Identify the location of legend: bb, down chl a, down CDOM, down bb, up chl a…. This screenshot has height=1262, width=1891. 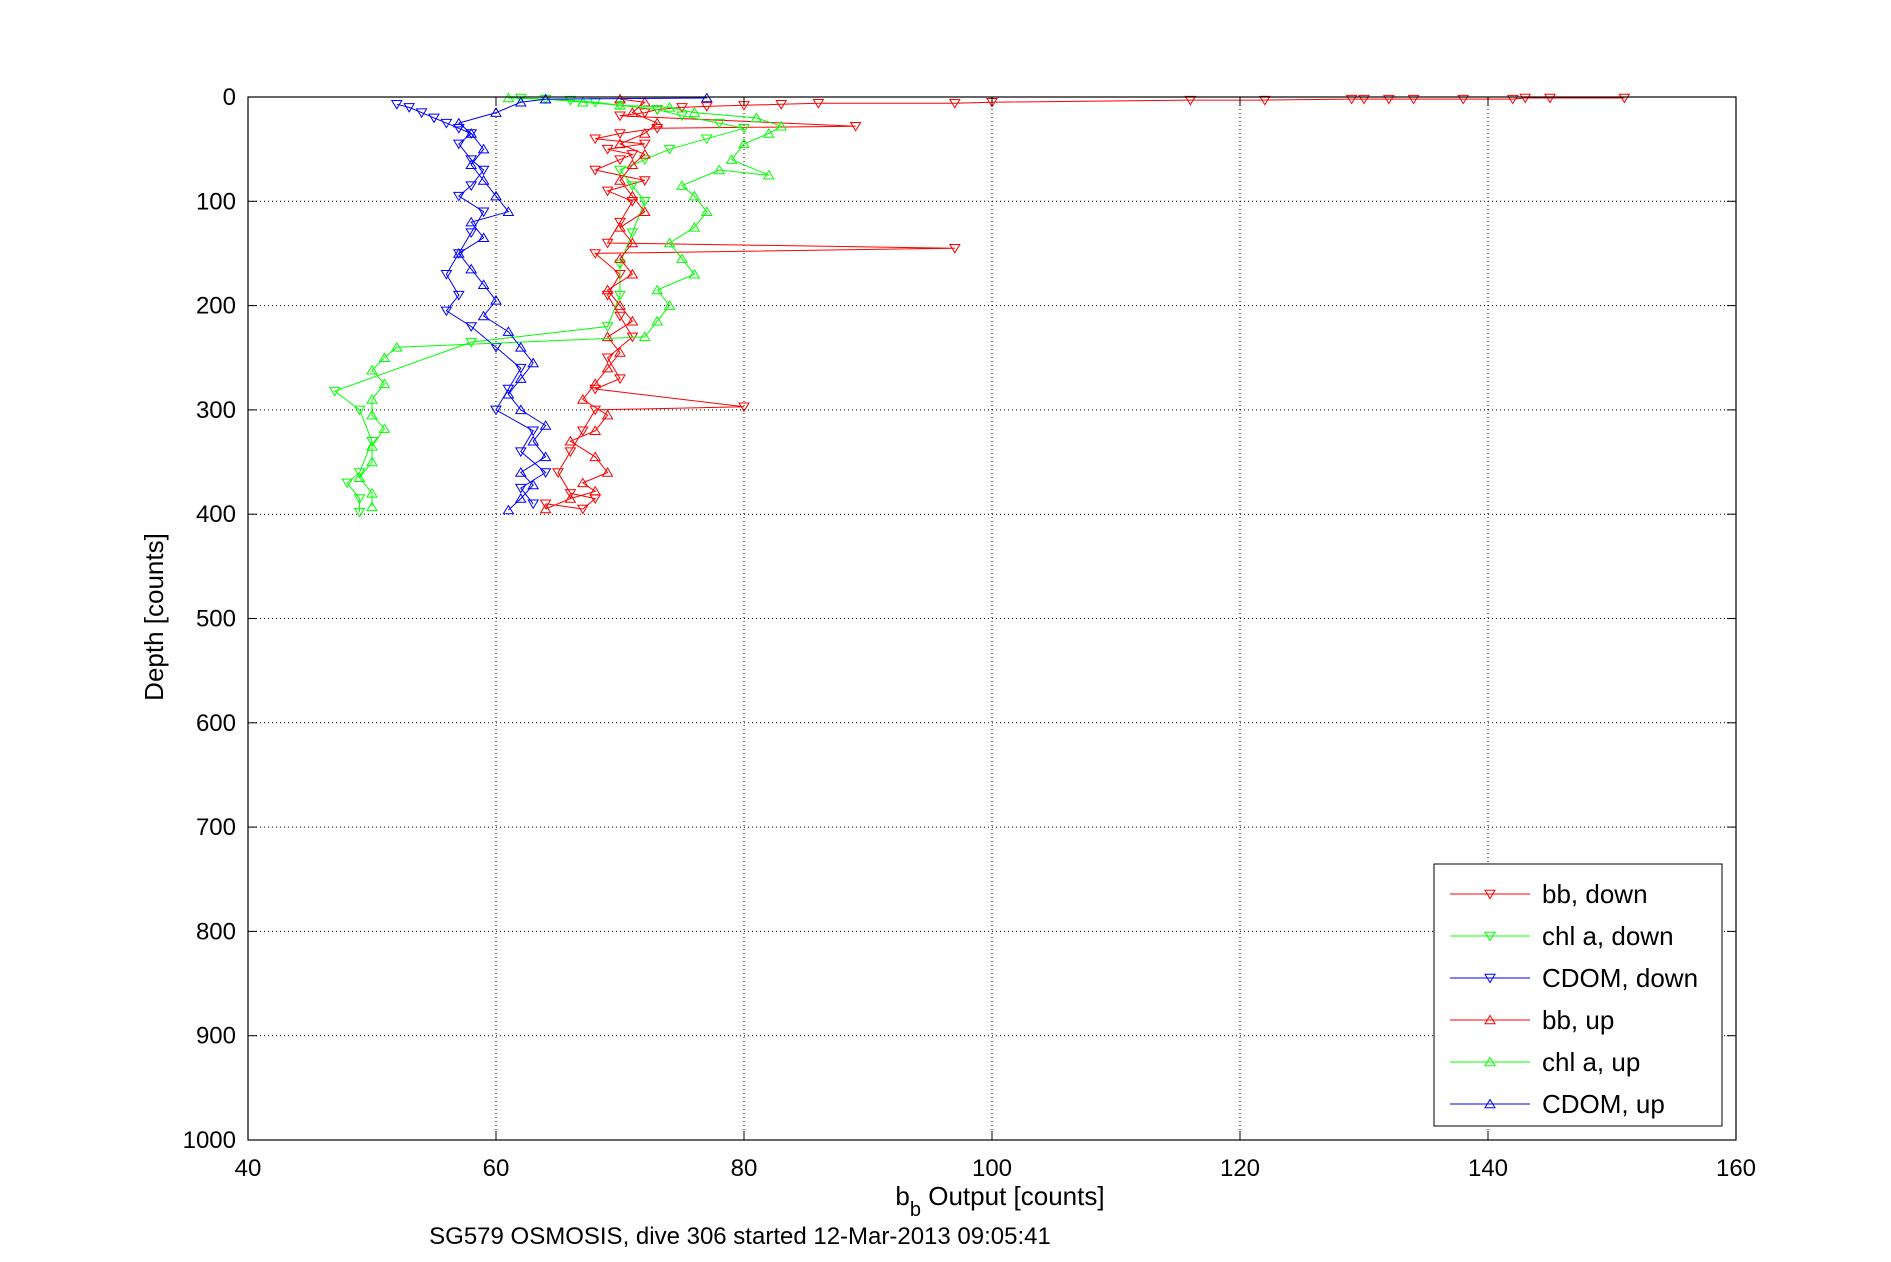
(1578, 995).